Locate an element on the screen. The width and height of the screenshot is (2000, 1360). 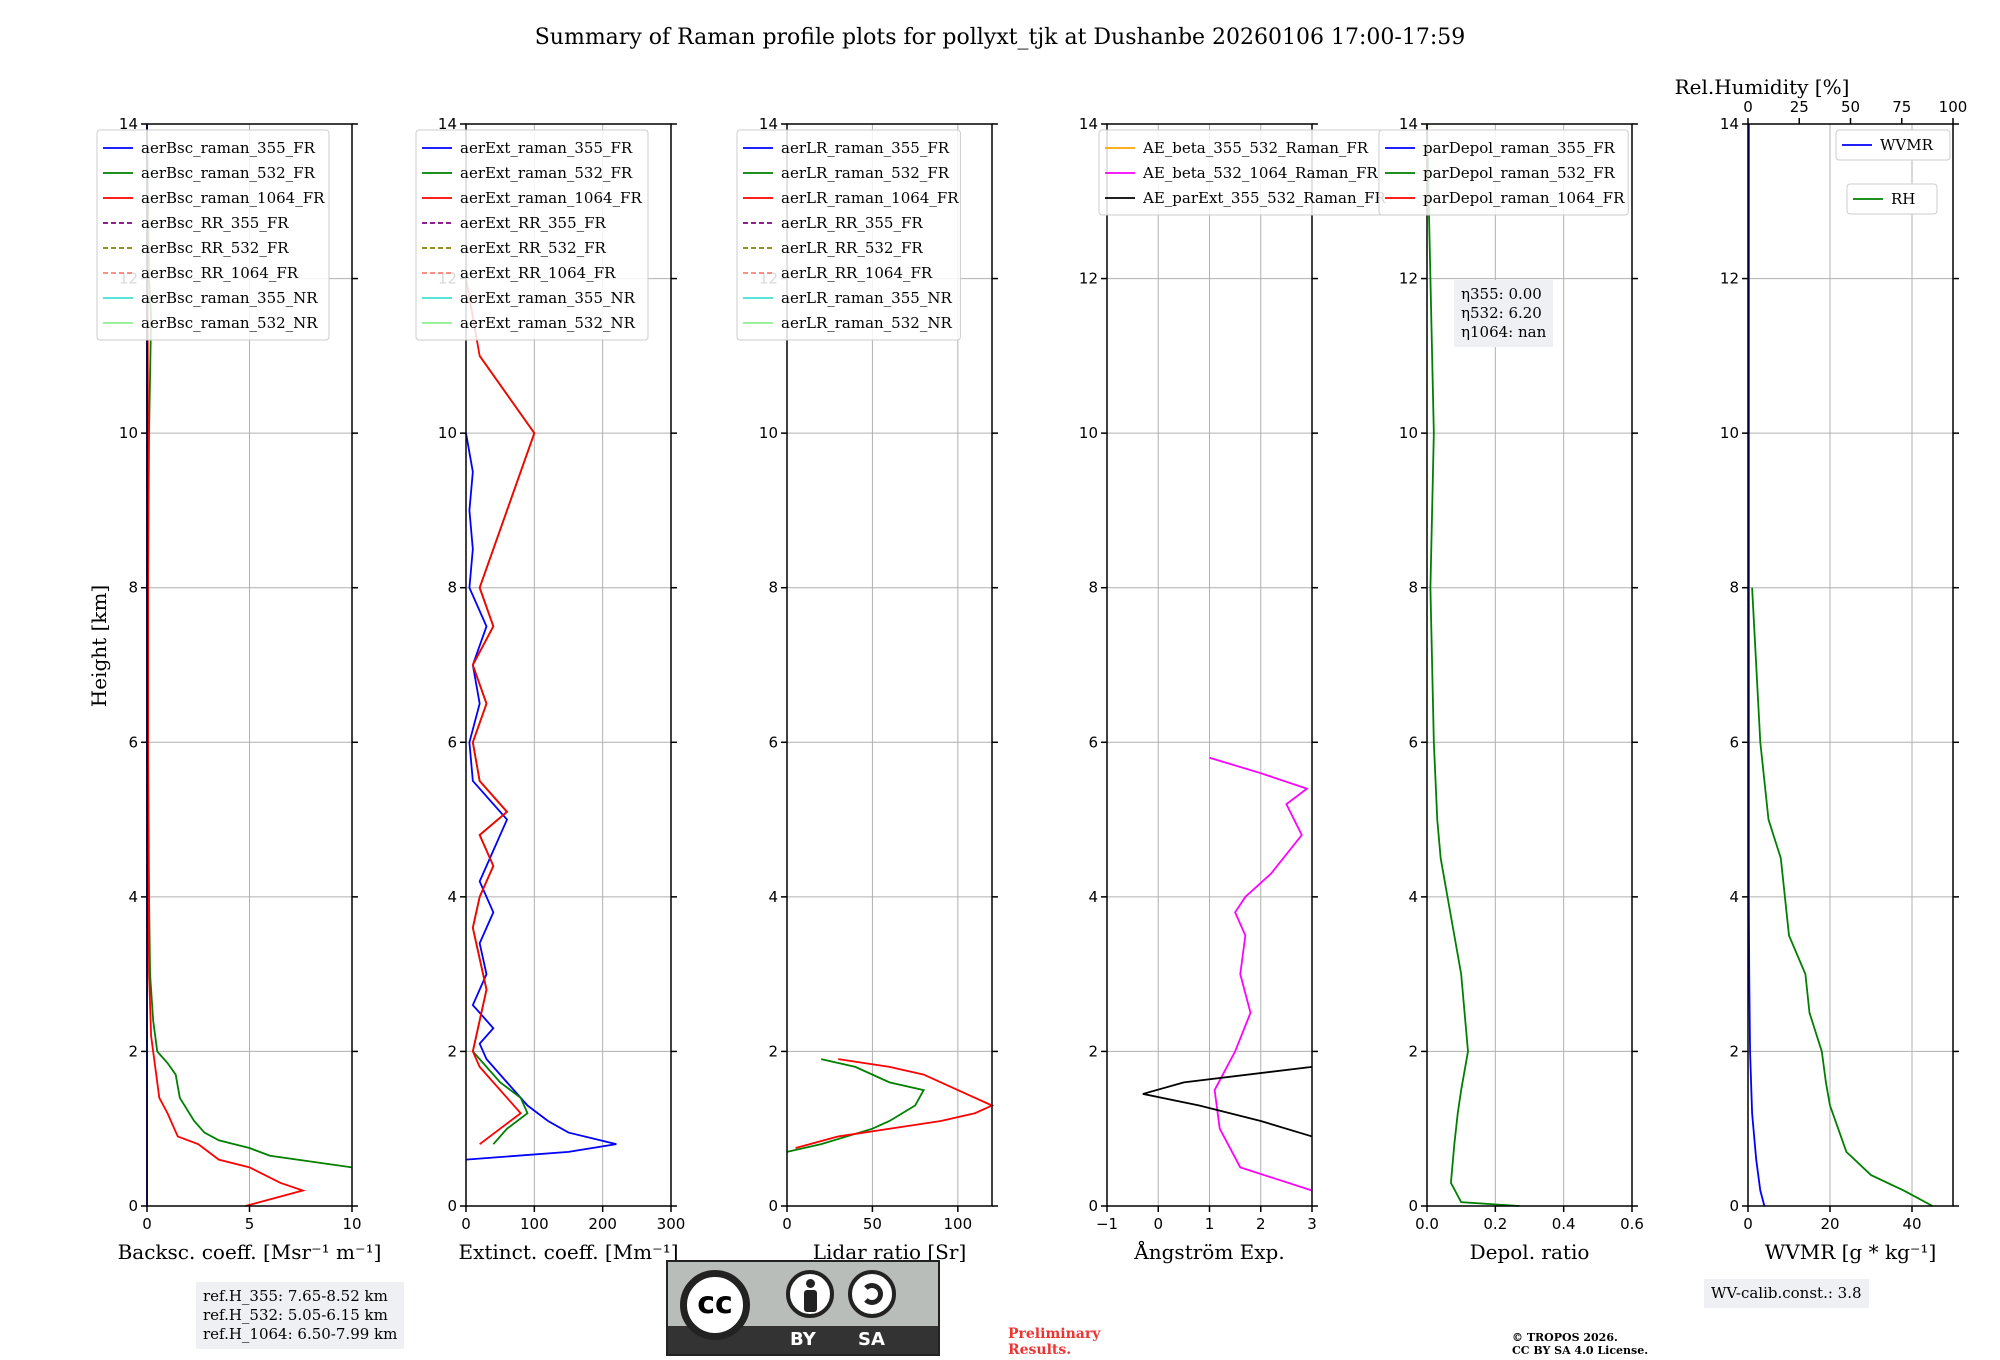
by-person-icon is located at coordinates (810, 1294).